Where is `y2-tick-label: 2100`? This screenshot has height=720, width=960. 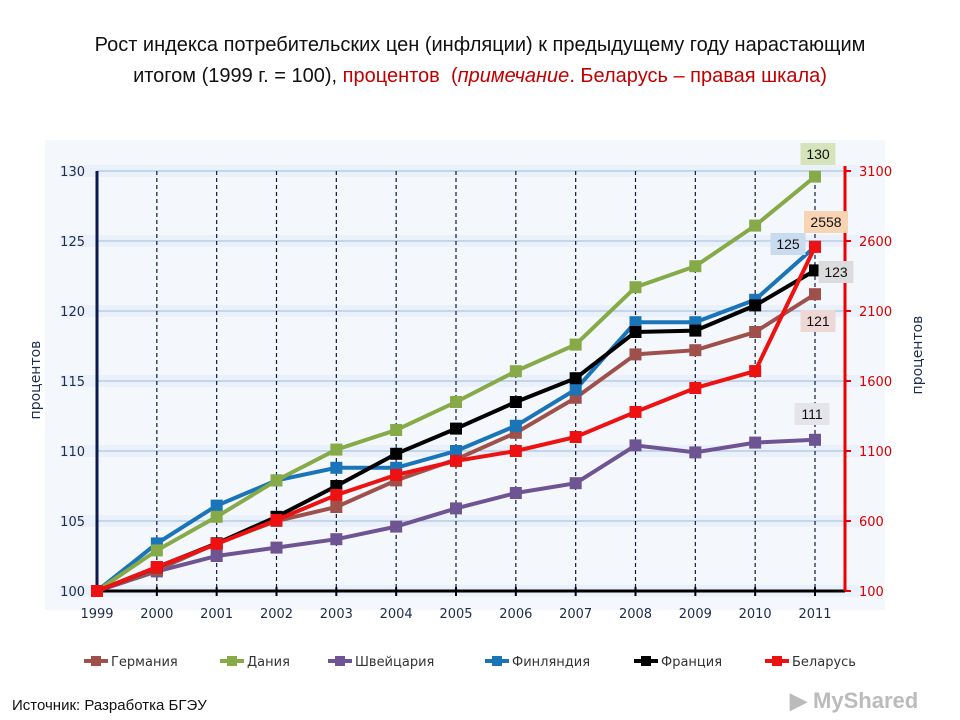
y2-tick-label: 2100 is located at coordinates (875, 312).